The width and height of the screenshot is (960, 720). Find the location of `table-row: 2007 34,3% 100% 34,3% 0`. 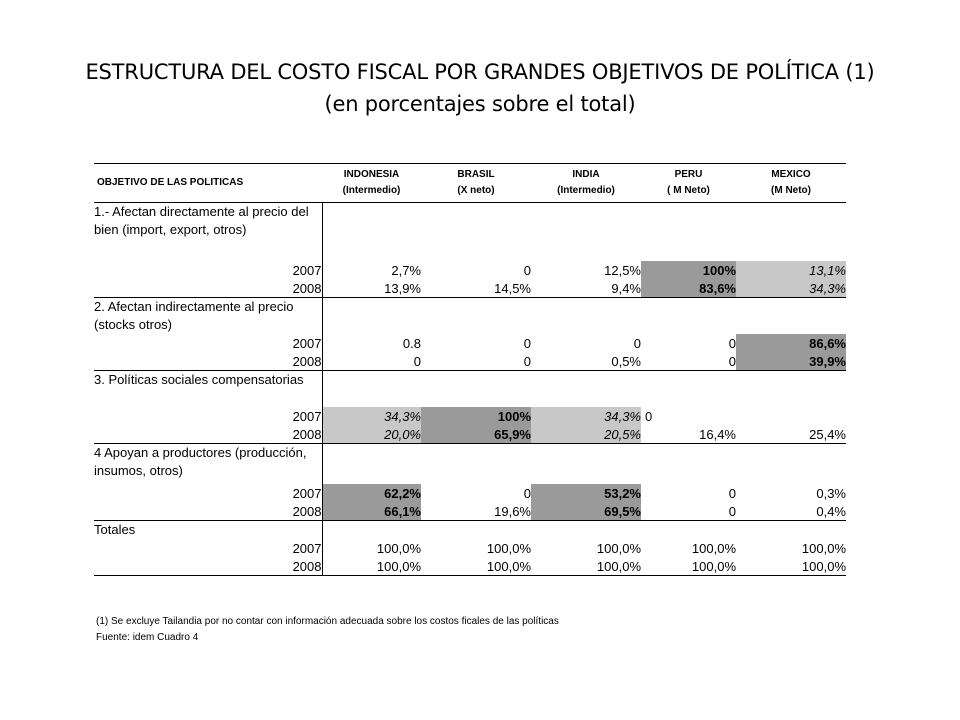

table-row: 2007 34,3% 100% 34,3% 0 is located at coordinates (470, 416).